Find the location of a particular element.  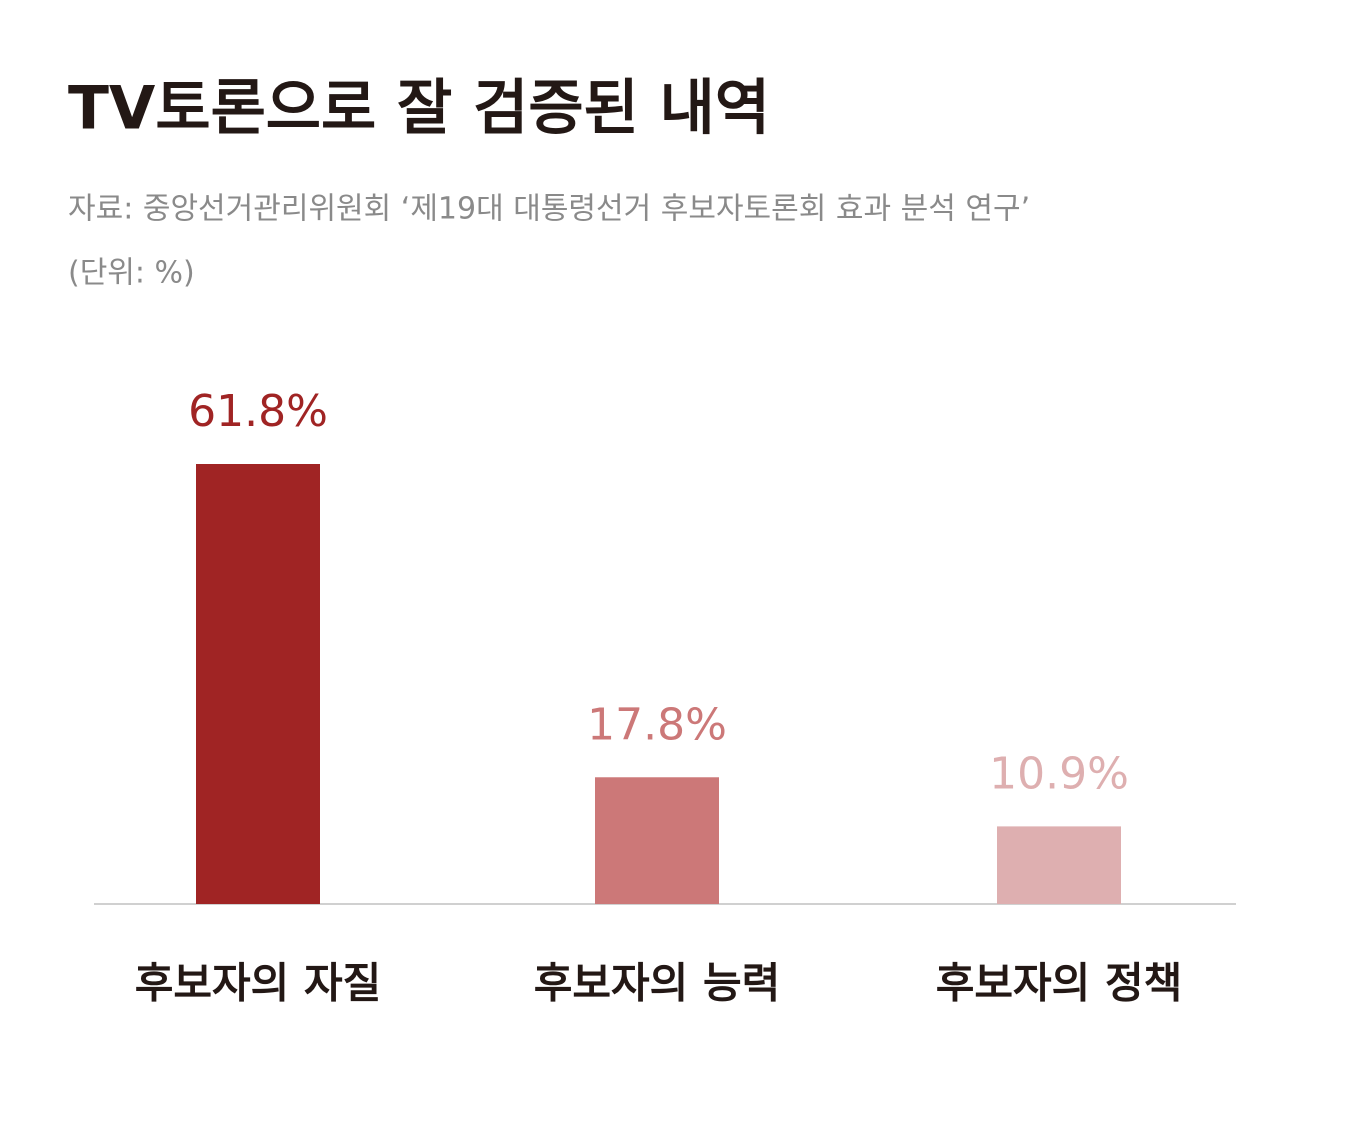

unit-note: (단위: %) is located at coordinates (131, 273).